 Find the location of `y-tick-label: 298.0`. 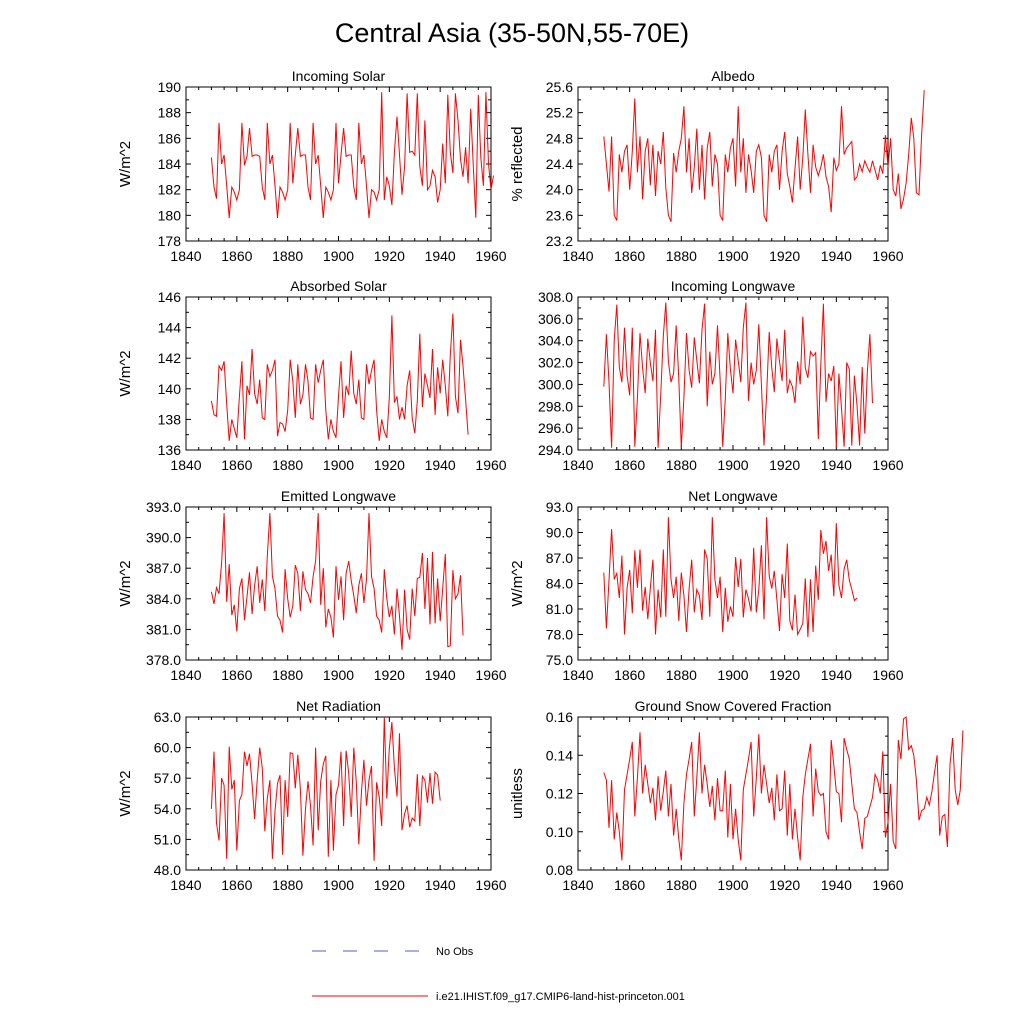

y-tick-label: 298.0 is located at coordinates (555, 406).